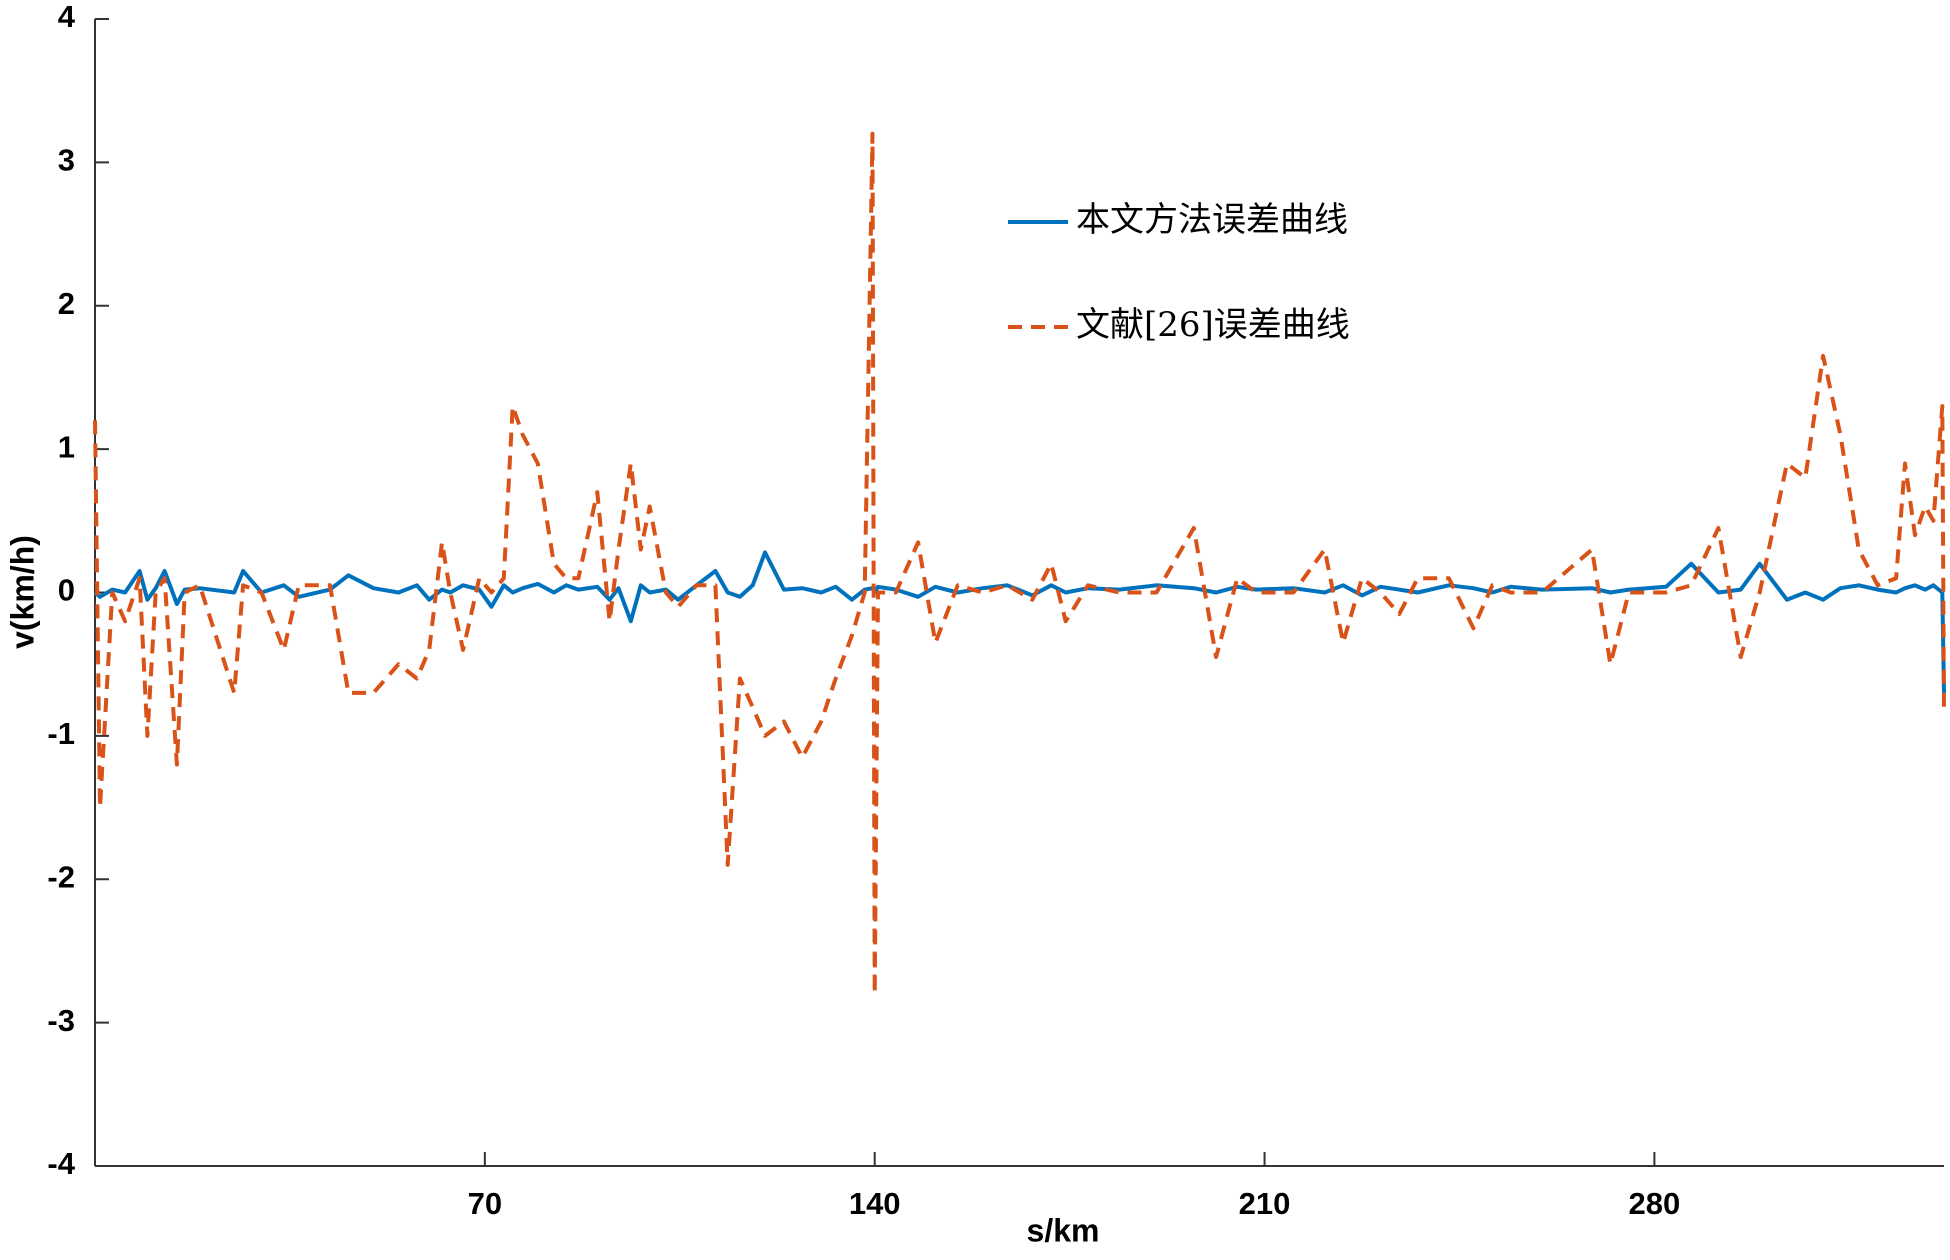 Image resolution: width=1950 pixels, height=1260 pixels. I want to click on series-line, so click(1019, 621).